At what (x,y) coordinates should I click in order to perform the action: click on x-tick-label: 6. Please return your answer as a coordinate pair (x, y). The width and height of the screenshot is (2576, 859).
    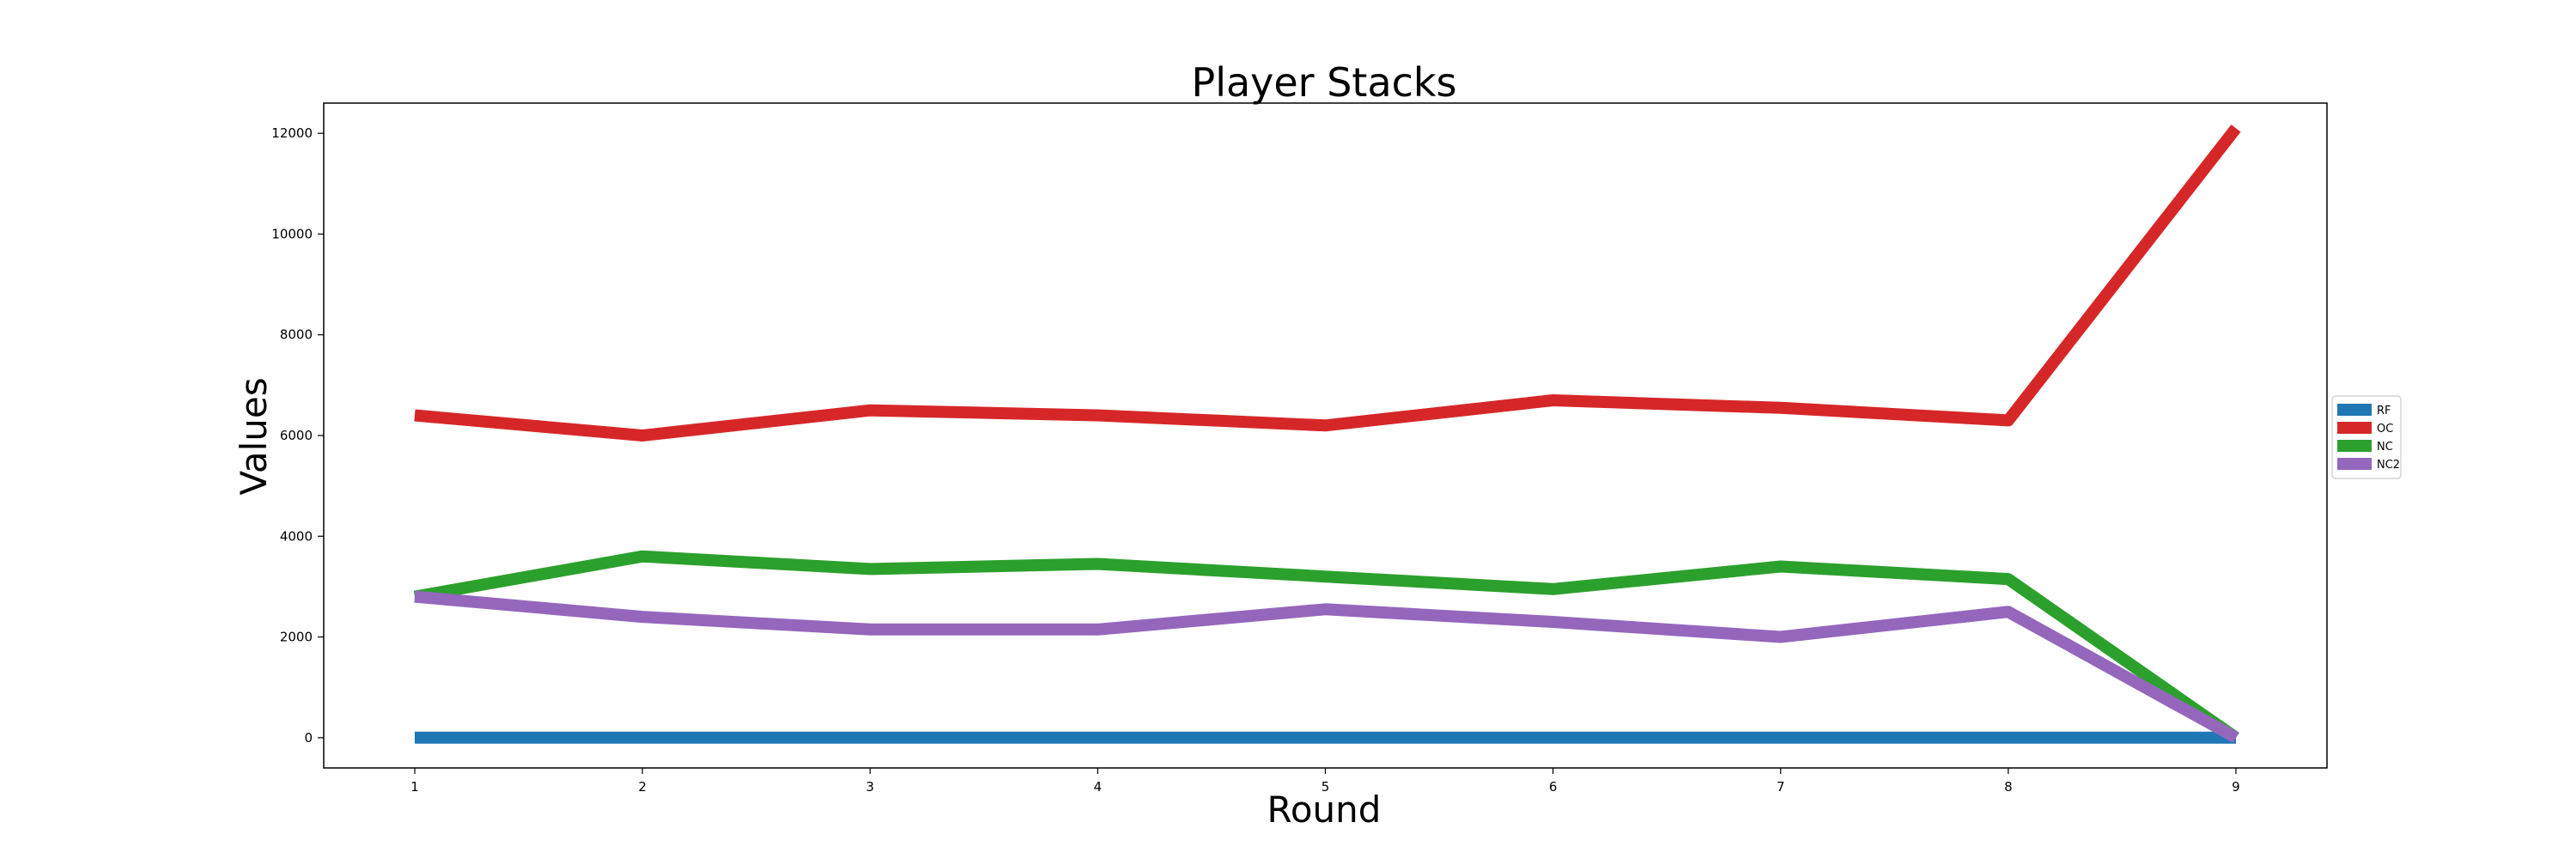
    Looking at the image, I should click on (1554, 787).